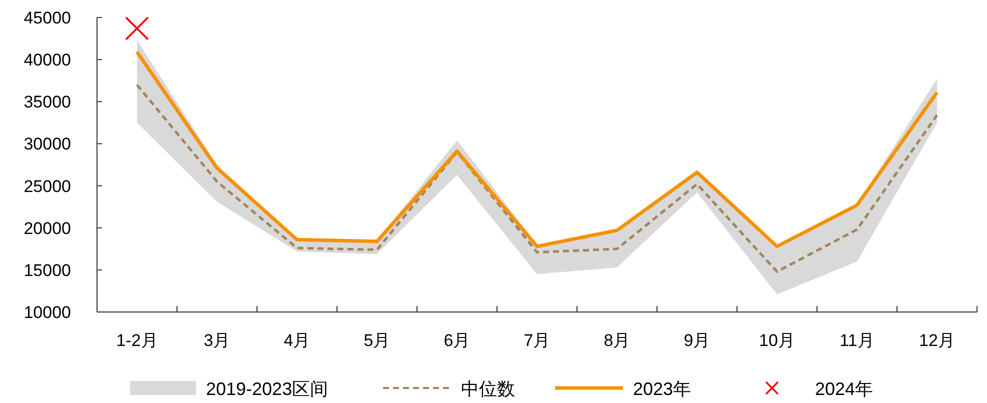 The height and width of the screenshot is (403, 987). Describe the element at coordinates (47, 102) in the screenshot. I see `y-tick-label: 35000` at that location.